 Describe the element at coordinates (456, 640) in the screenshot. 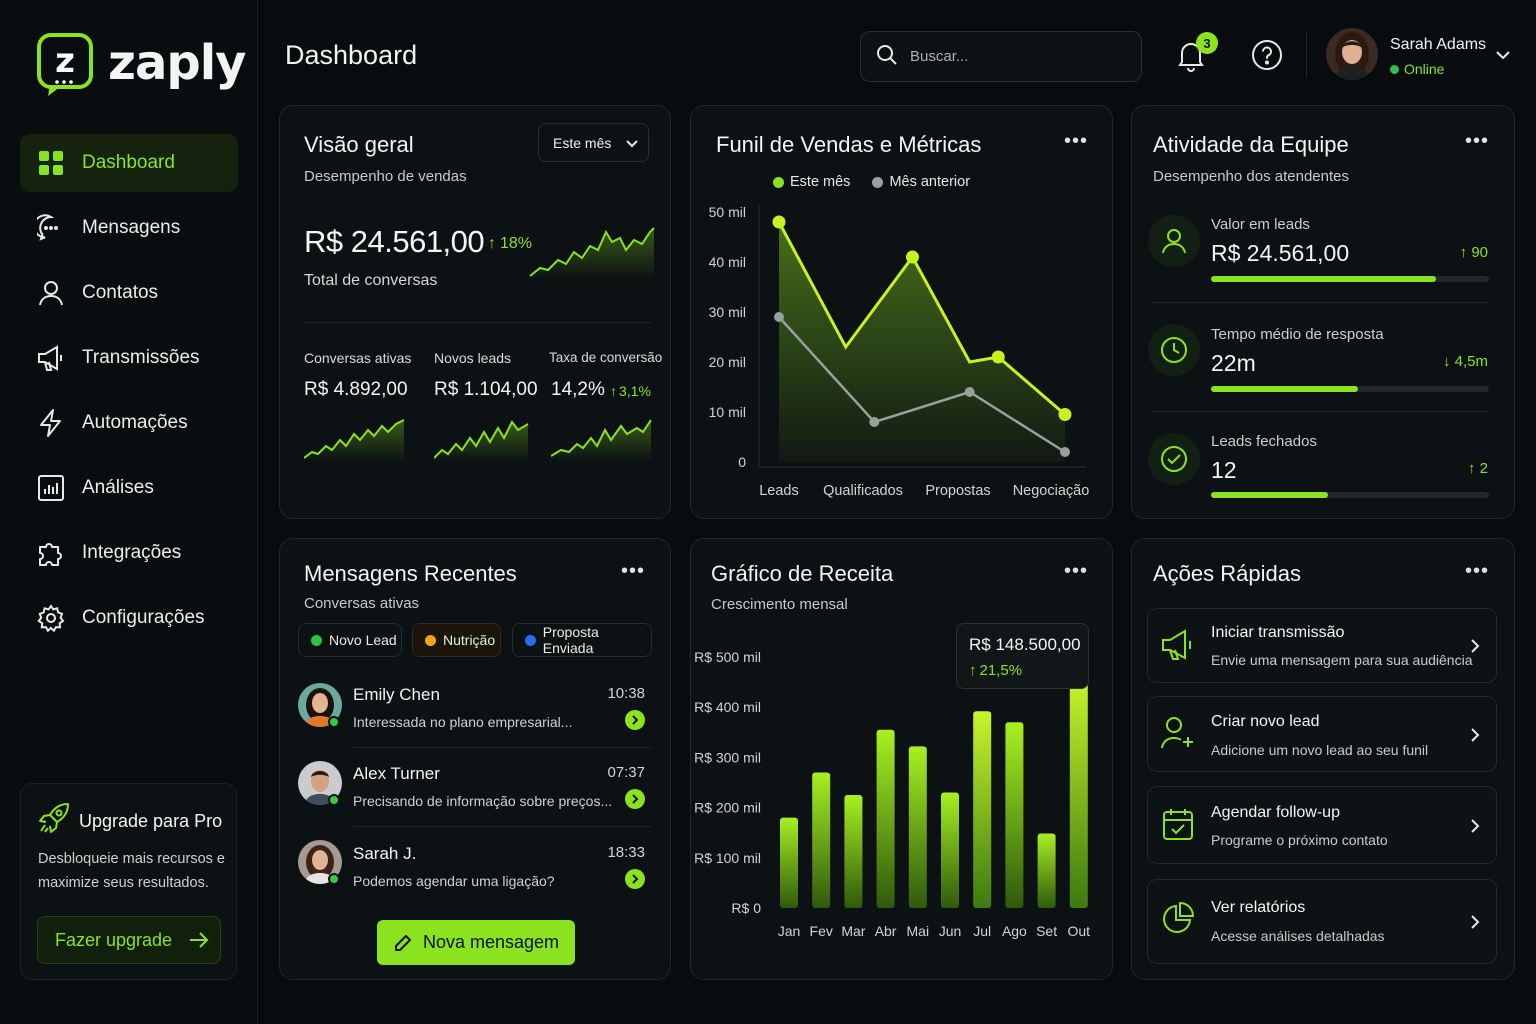

I see `filter-chip-nutricao: Nutrição` at that location.